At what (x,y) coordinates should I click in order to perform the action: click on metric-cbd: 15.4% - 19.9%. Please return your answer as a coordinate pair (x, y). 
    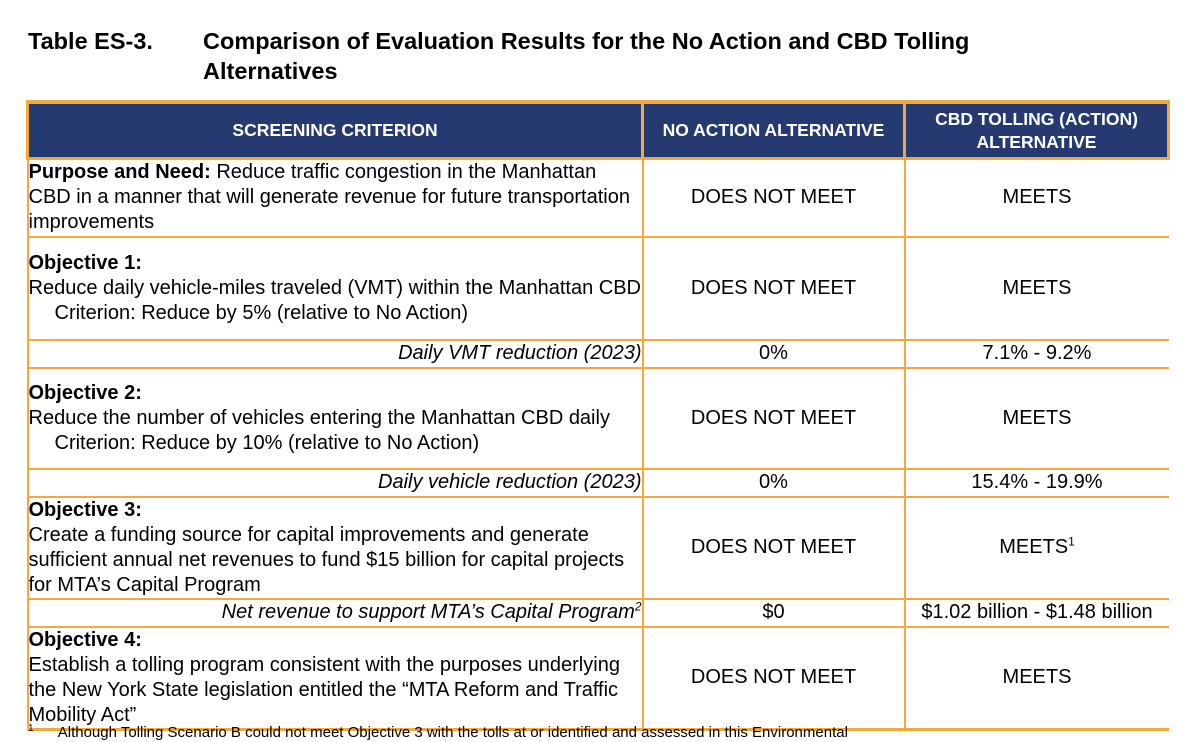
    Looking at the image, I should click on (1036, 483).